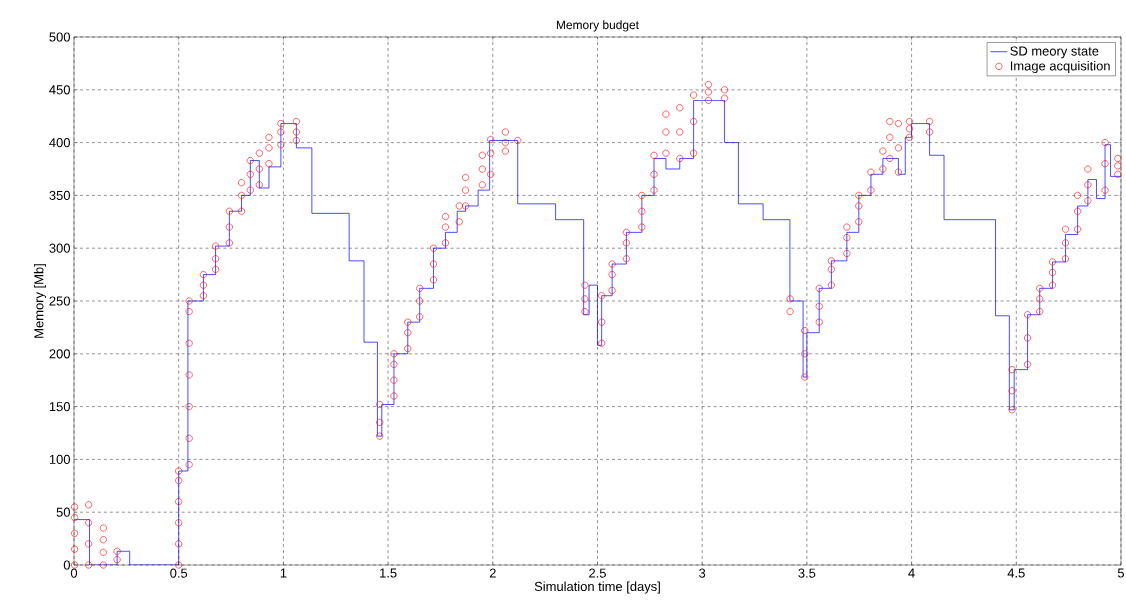 This screenshot has width=1126, height=615. Describe the element at coordinates (40, 301) in the screenshot. I see `y-axis-title: Memory [Mb]` at that location.